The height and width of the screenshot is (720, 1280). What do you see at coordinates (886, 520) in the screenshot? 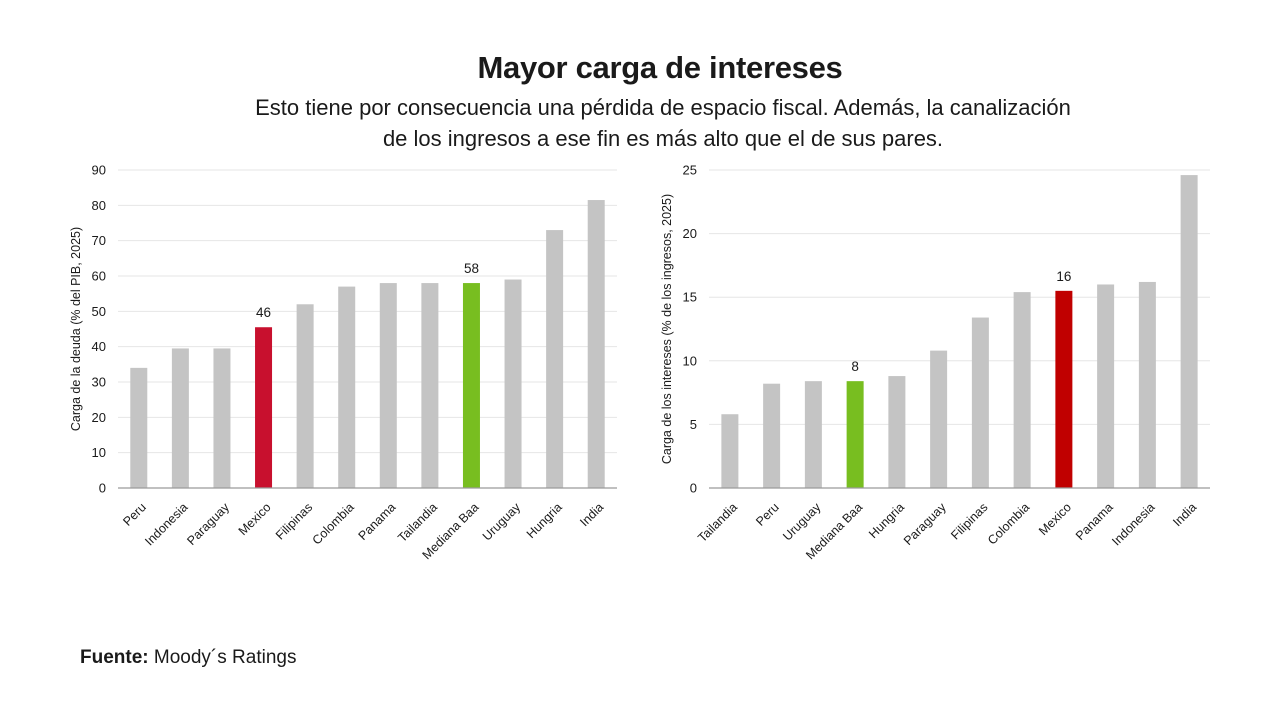
I see `x-tick-label: Hungria` at bounding box center [886, 520].